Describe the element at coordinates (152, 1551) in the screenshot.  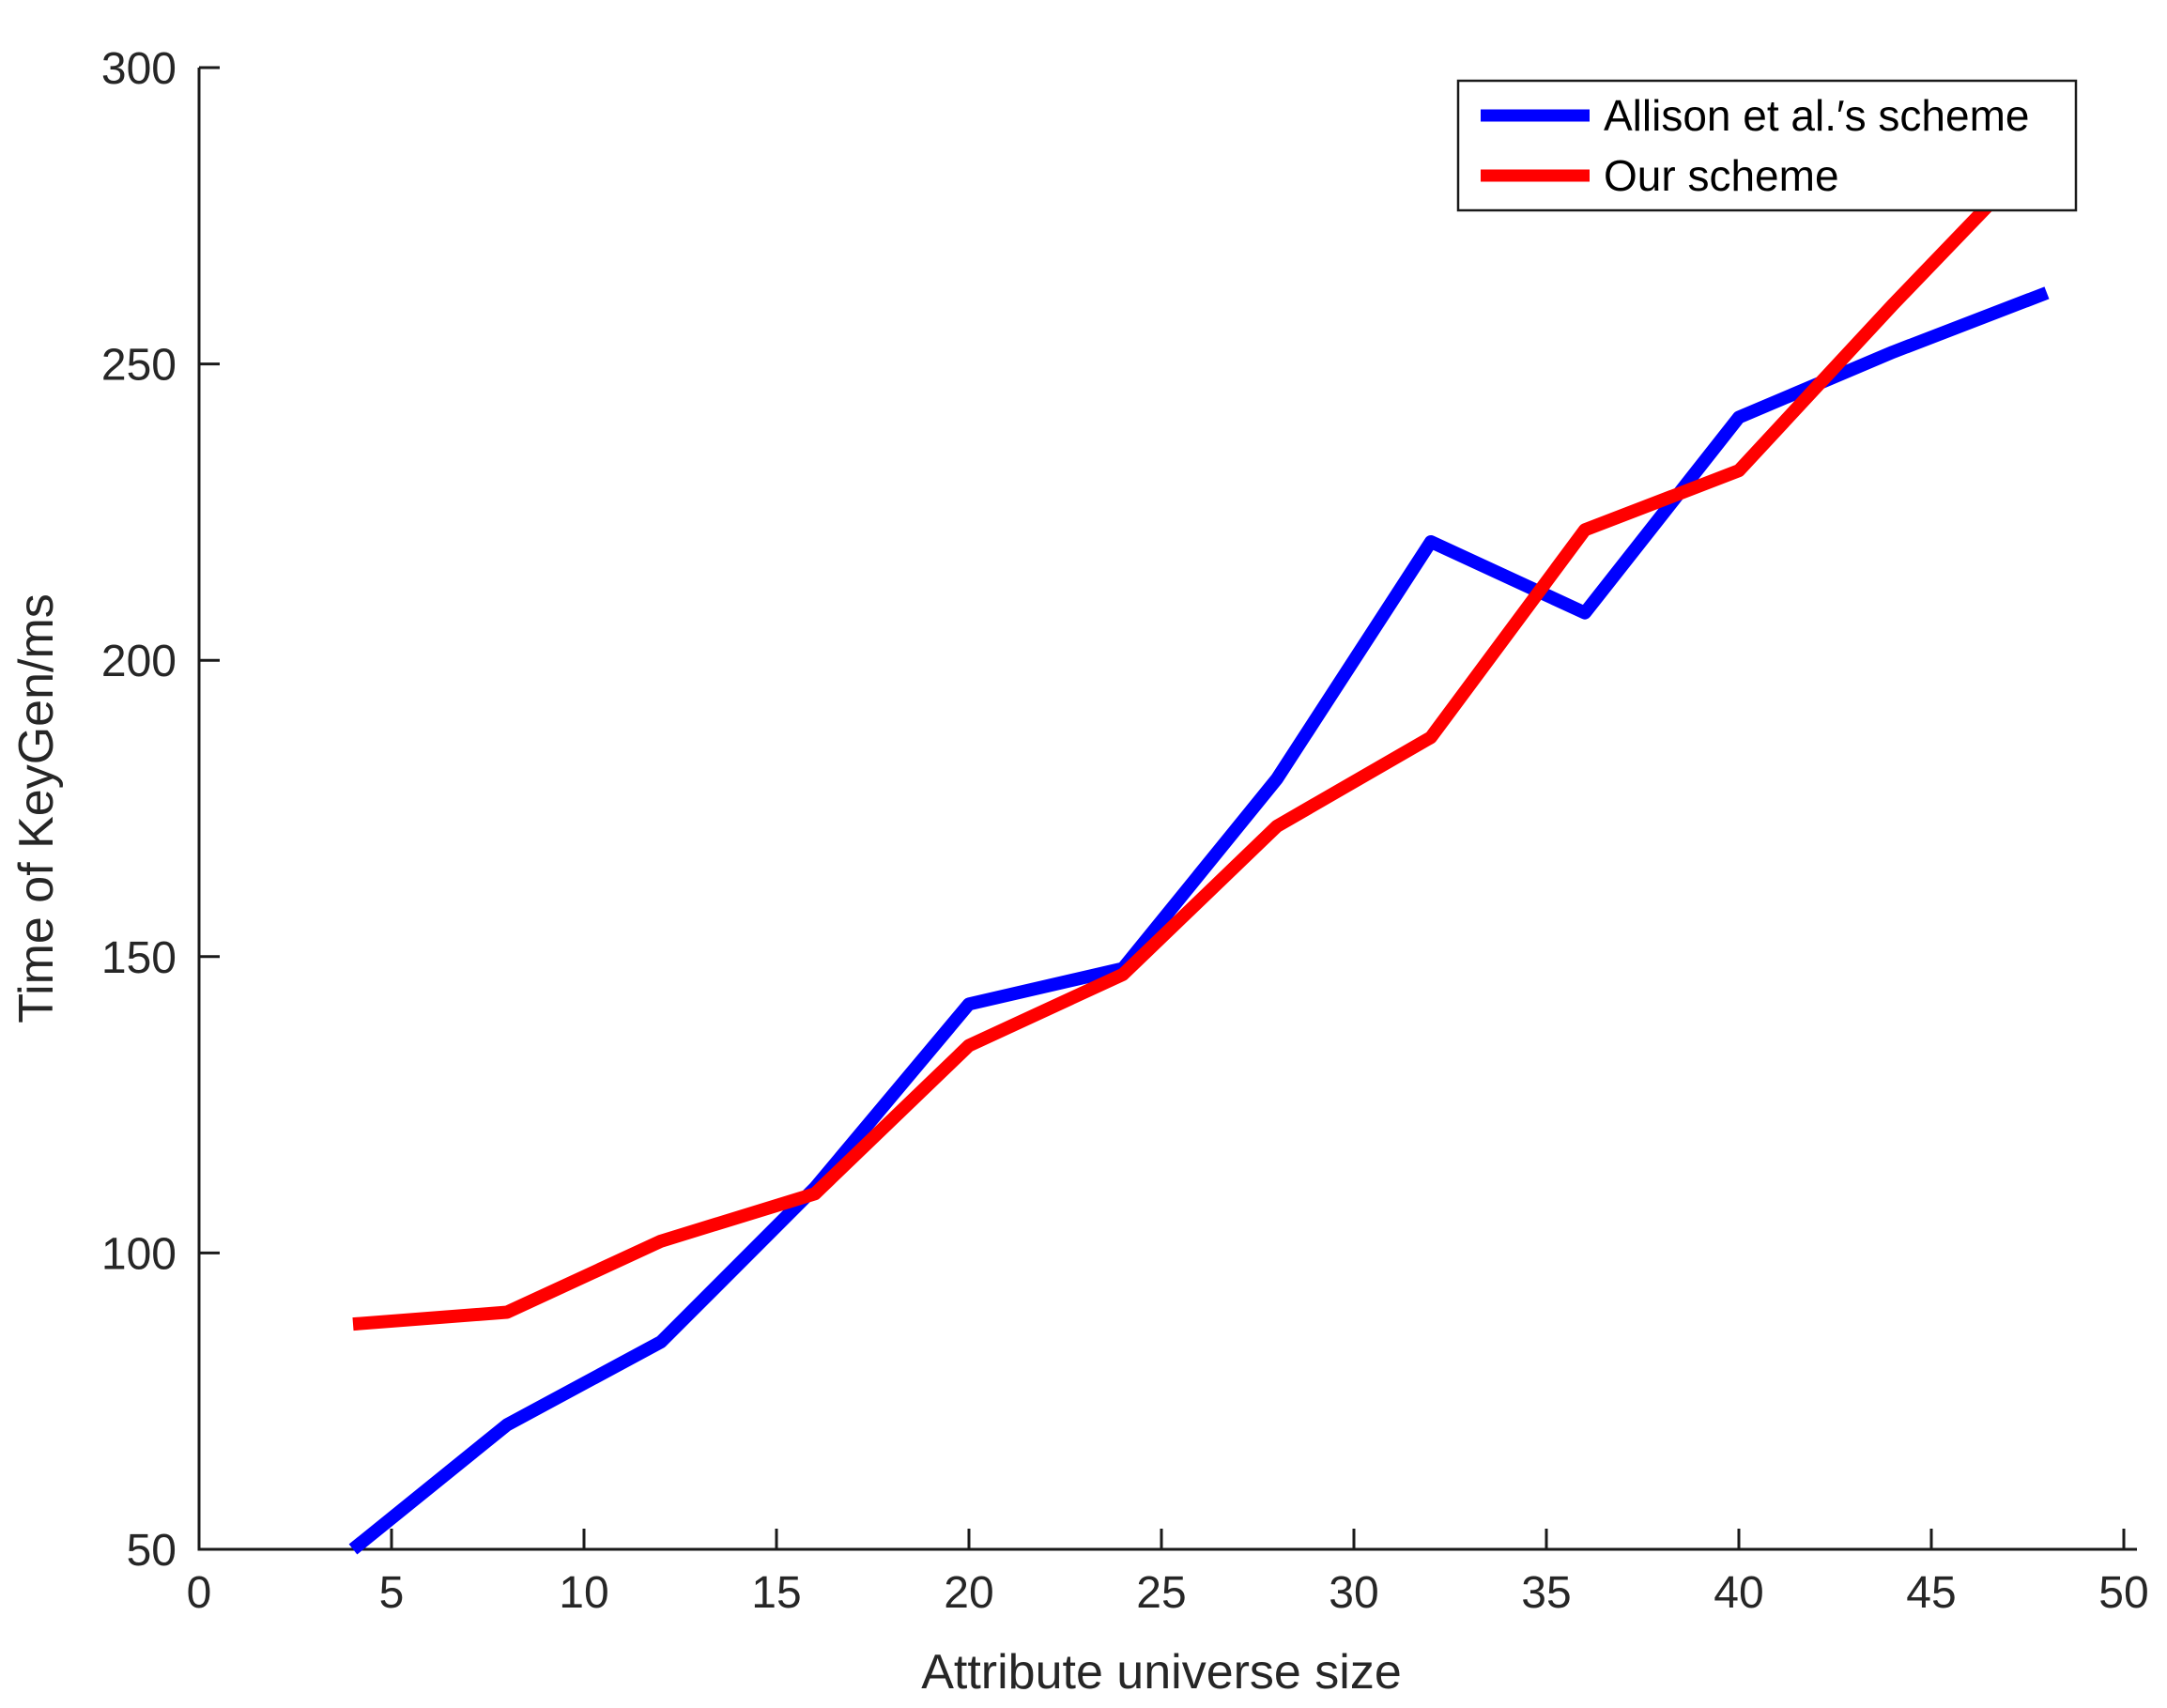
I see `y-tick-label: 50` at that location.